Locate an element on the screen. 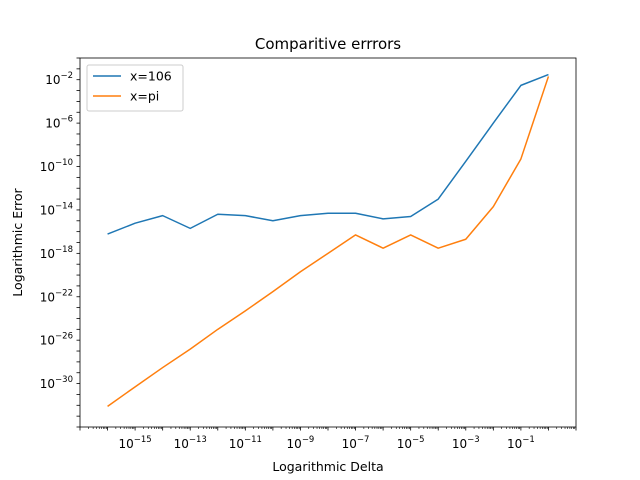  x-tick-label: 10⁻⁵ is located at coordinates (411, 443).